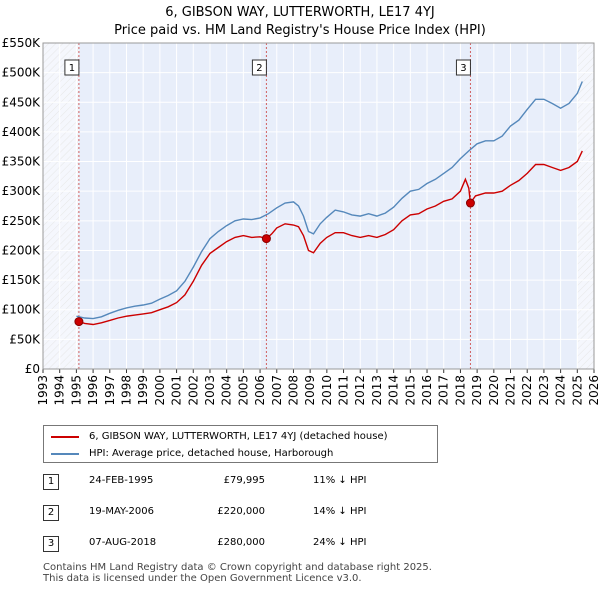 The height and width of the screenshot is (590, 600). Describe the element at coordinates (344, 390) in the screenshot. I see `x-tick-label: 2011` at that location.